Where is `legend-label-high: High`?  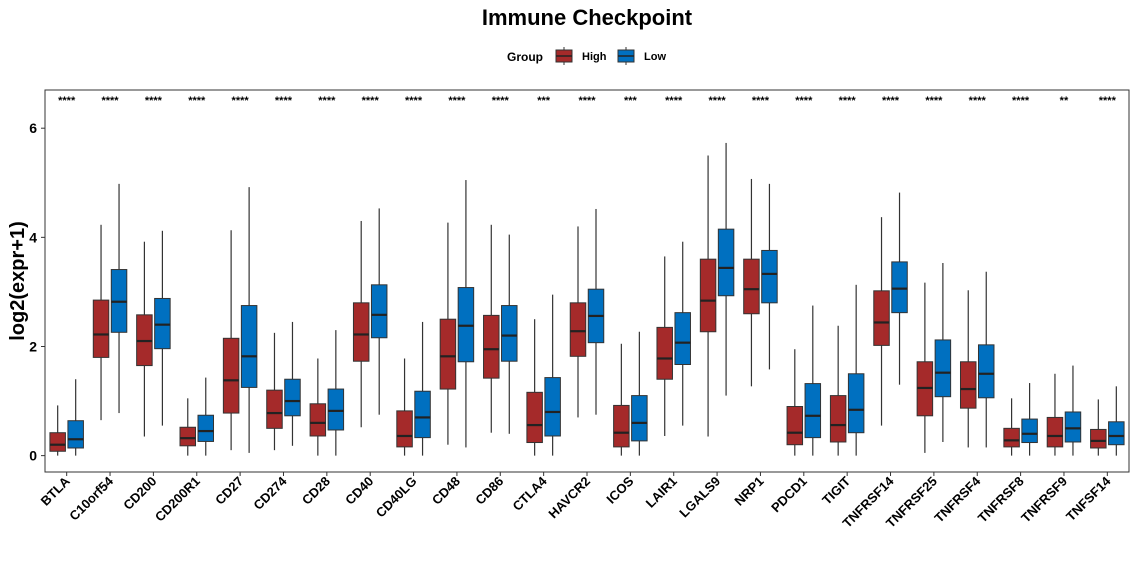 legend-label-high: High is located at coordinates (594, 57).